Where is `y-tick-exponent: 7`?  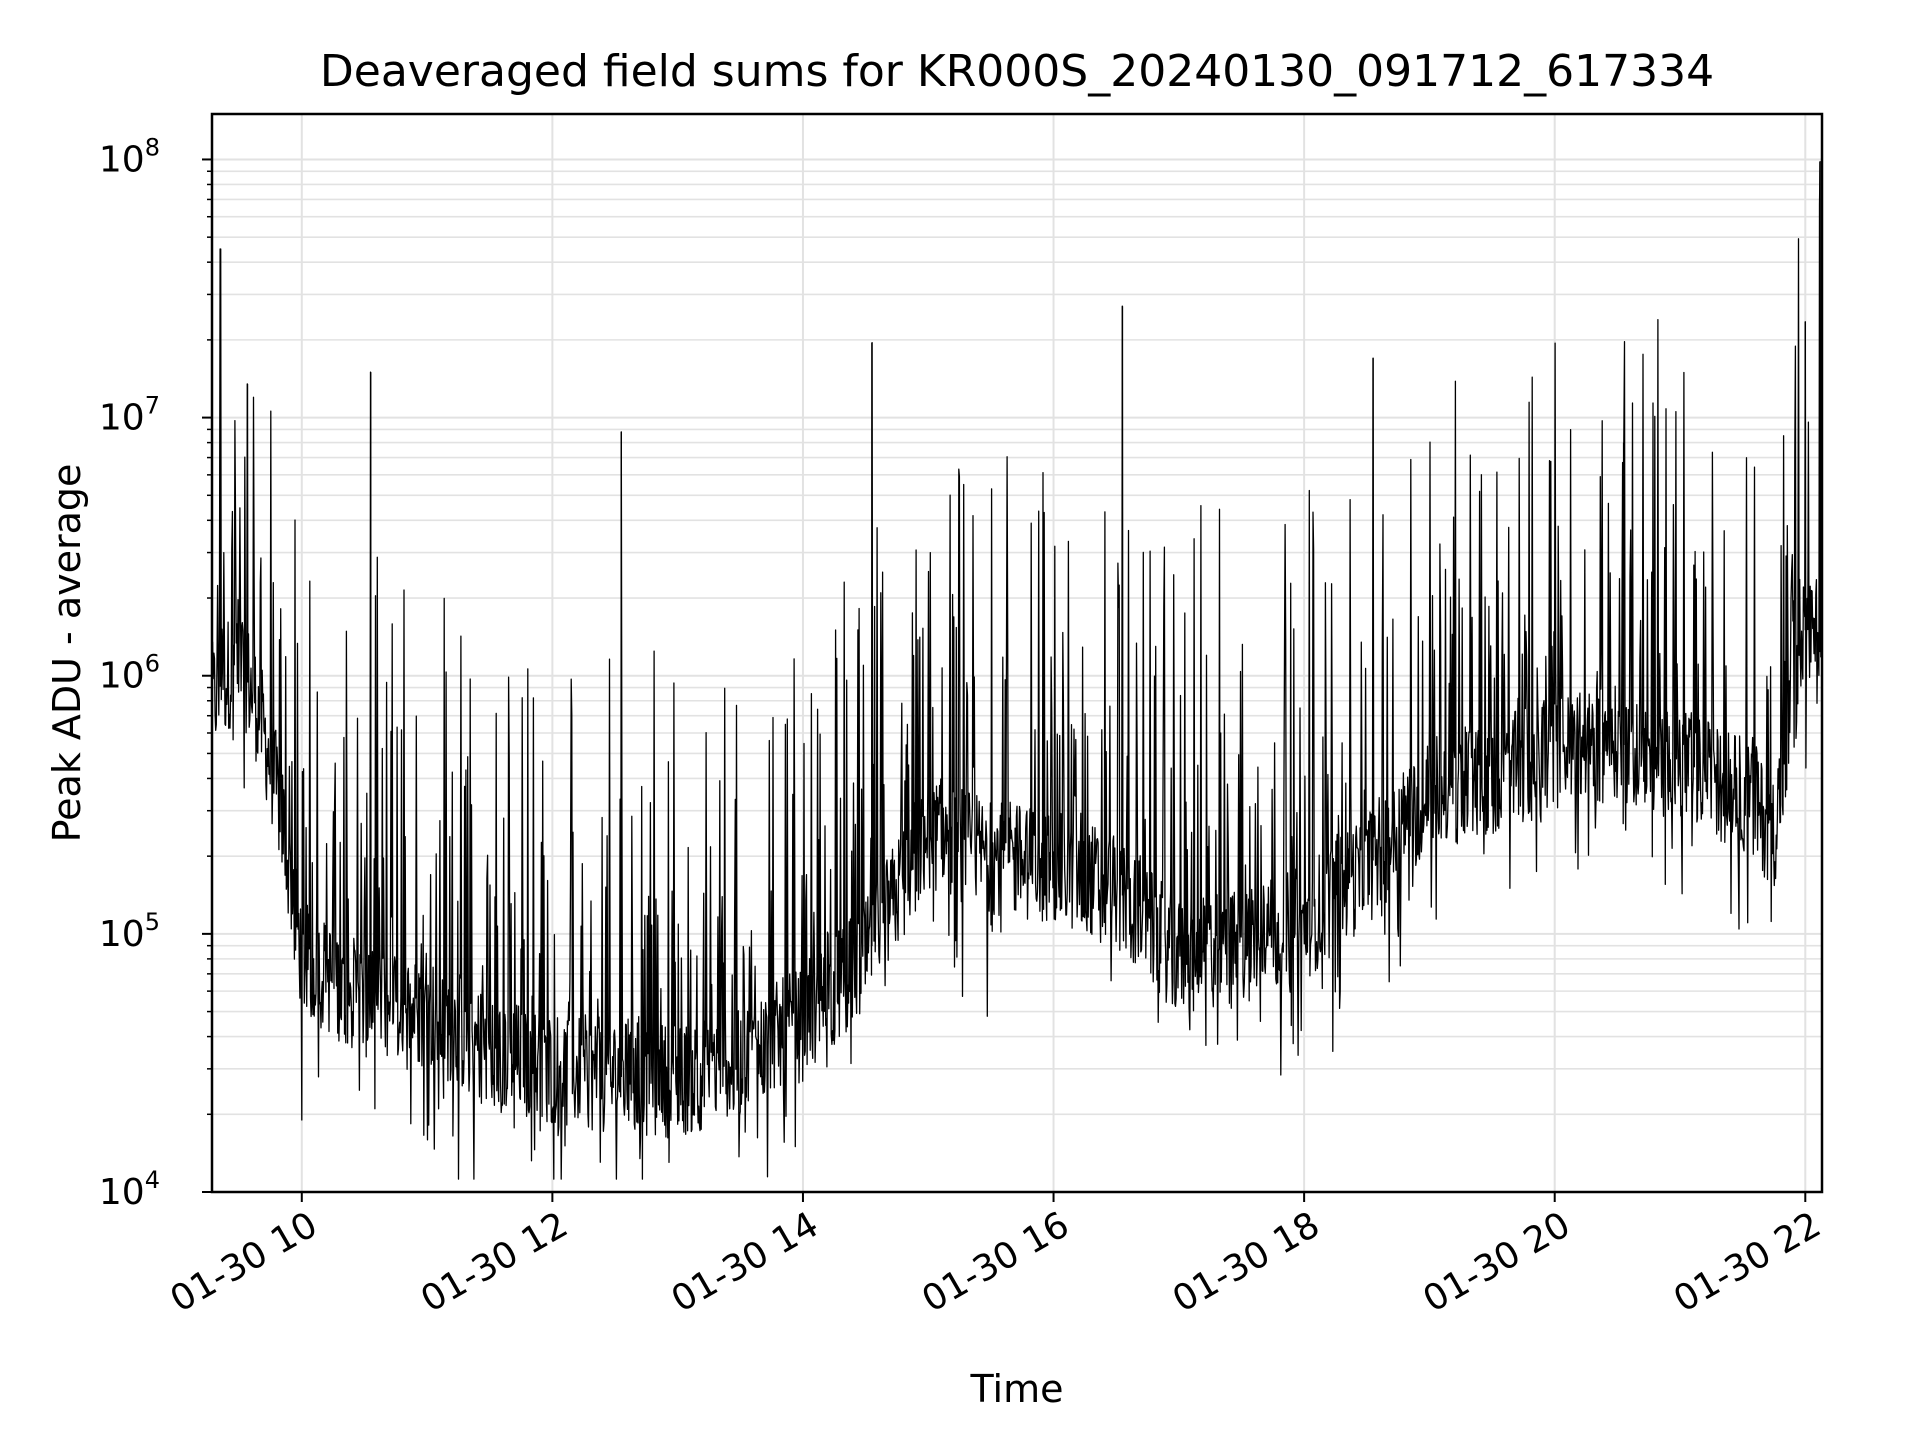
y-tick-exponent: 7 is located at coordinates (152, 406).